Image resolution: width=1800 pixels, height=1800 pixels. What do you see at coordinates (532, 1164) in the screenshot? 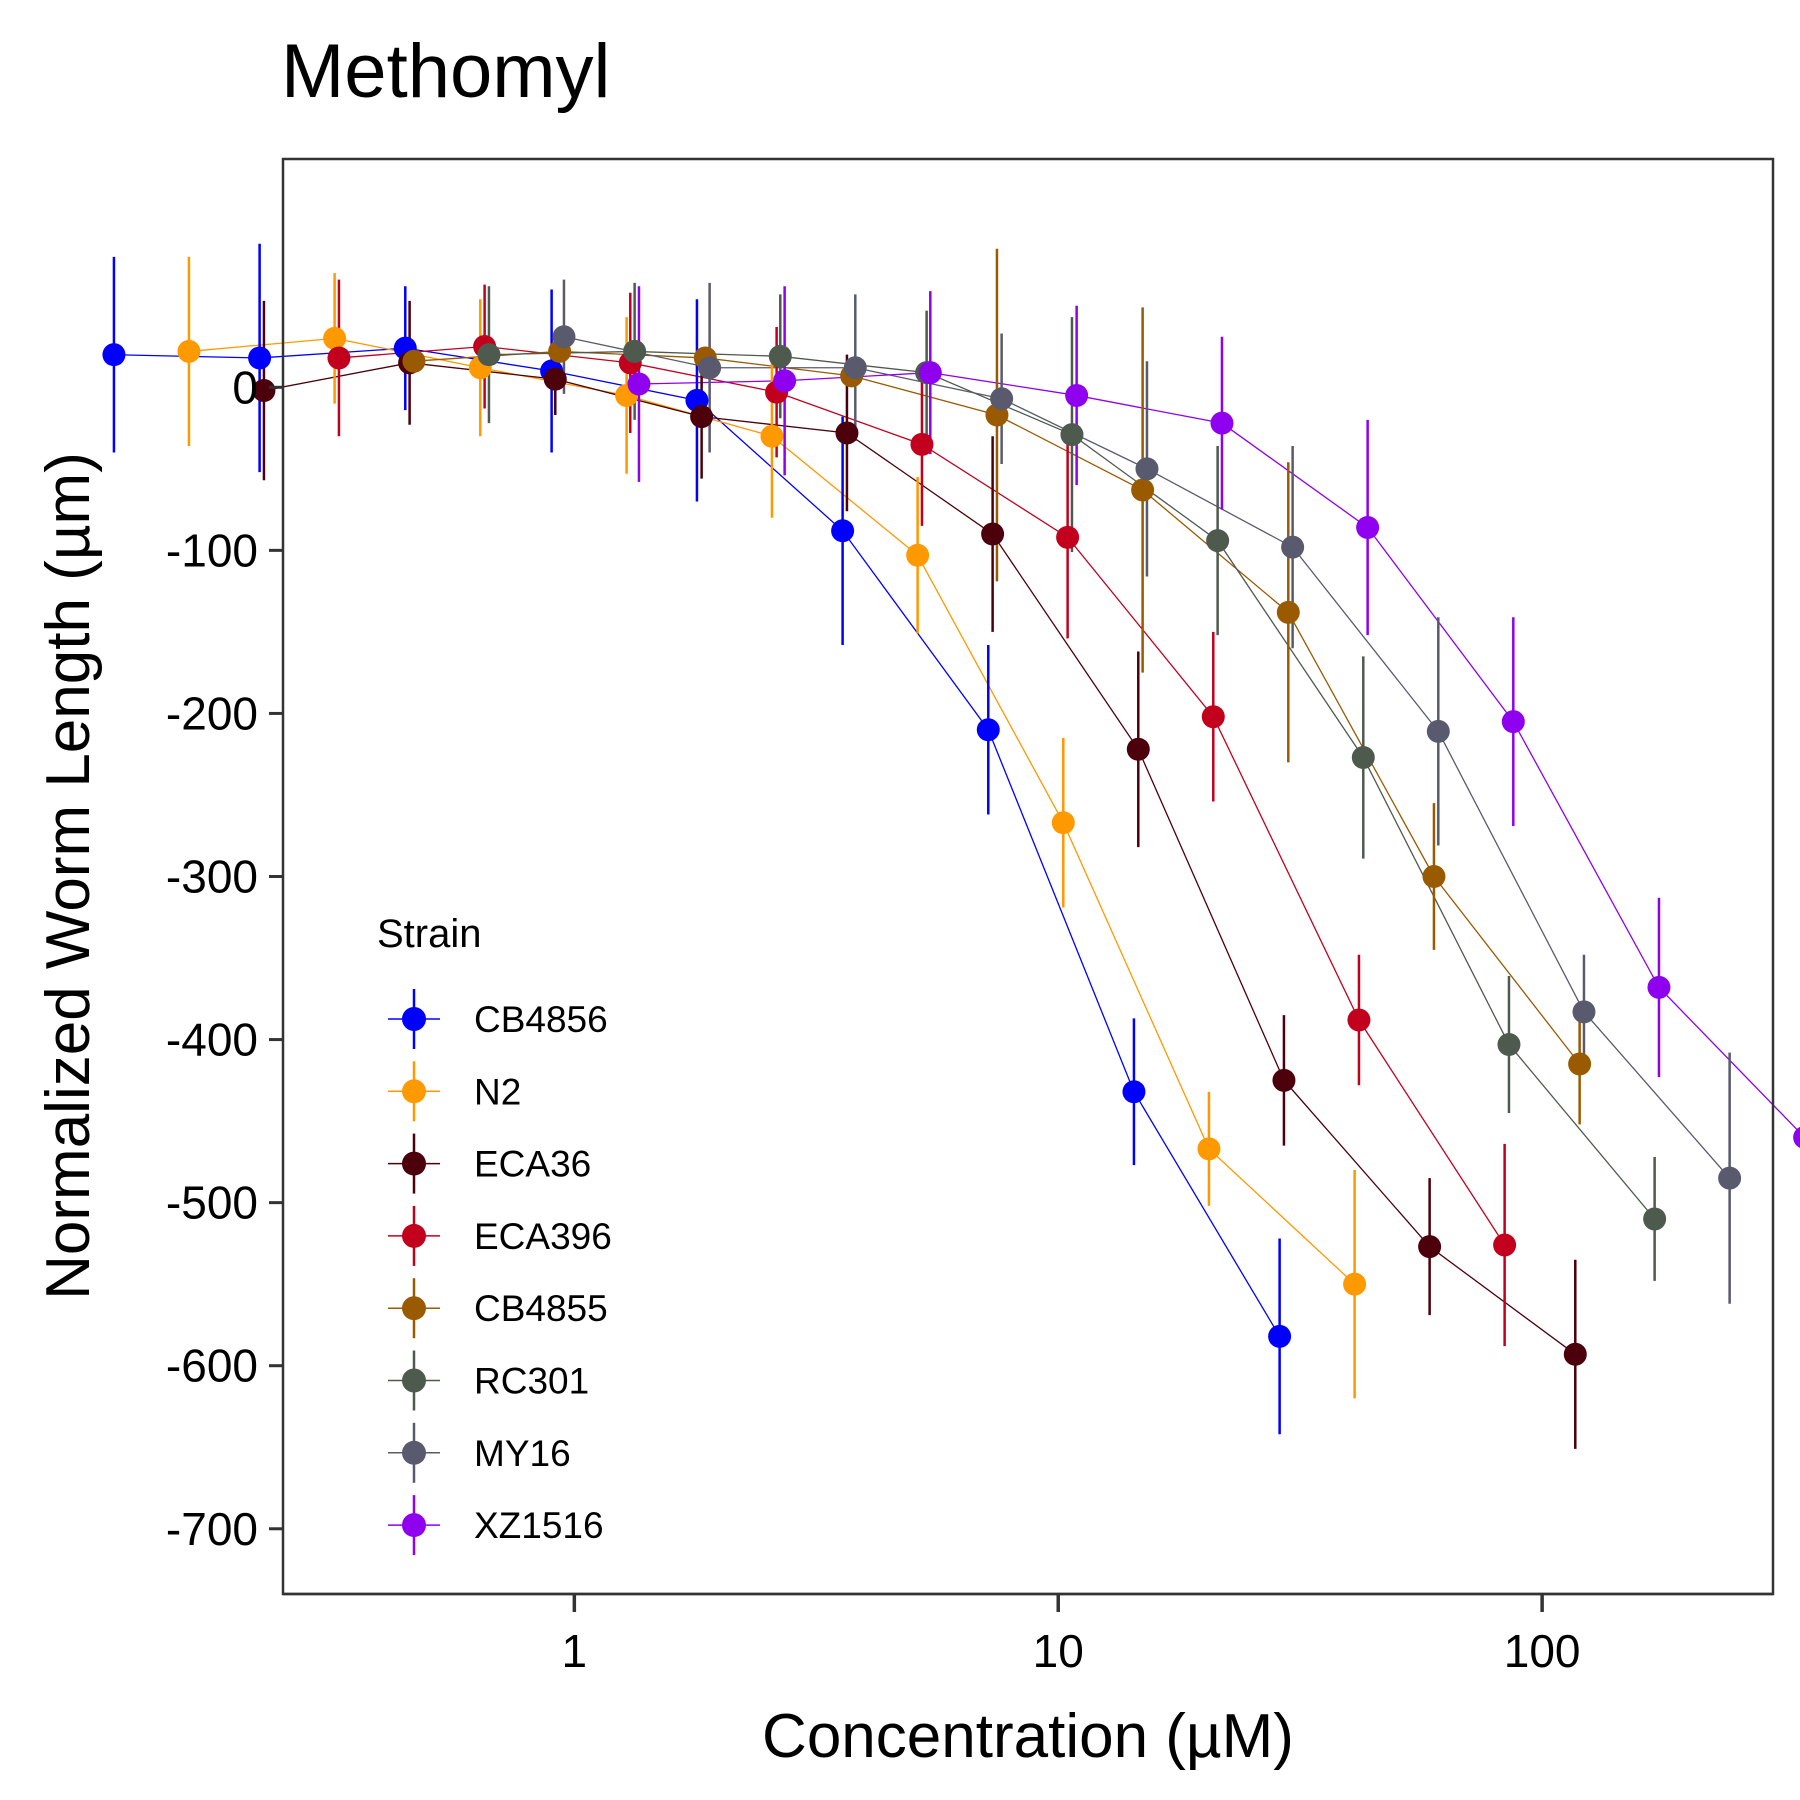
I see `legend-label: ECA36` at bounding box center [532, 1164].